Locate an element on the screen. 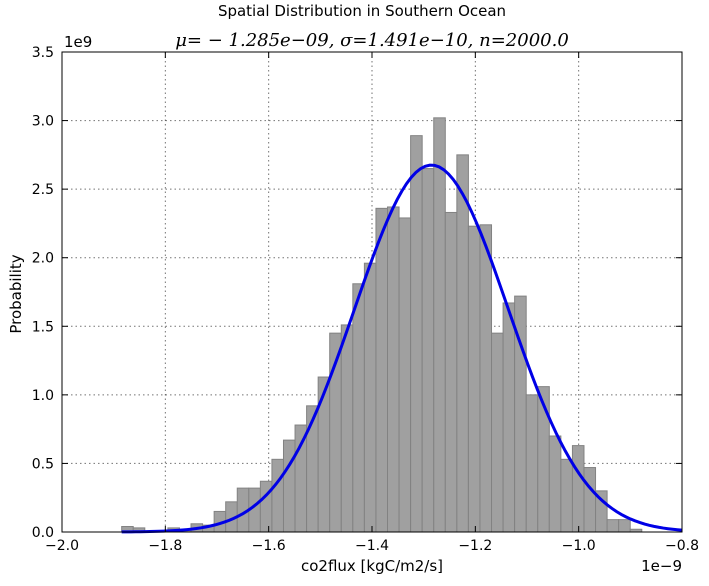  chart-title: Spatial Distribution in Southern Ocean is located at coordinates (362, 11).